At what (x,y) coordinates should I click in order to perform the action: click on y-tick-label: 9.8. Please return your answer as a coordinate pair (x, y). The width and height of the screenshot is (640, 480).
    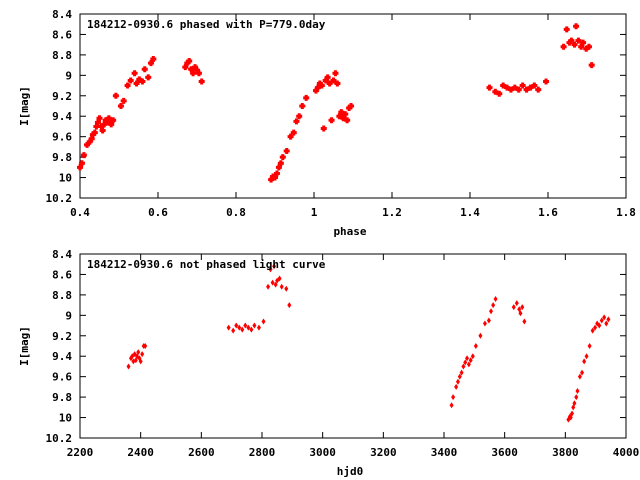
    Looking at the image, I should click on (62, 397).